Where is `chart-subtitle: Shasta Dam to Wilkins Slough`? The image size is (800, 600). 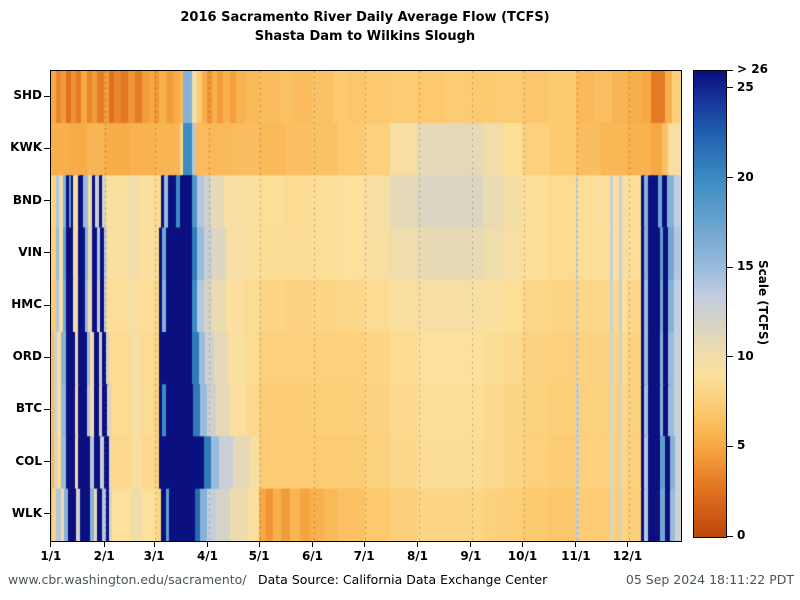 chart-subtitle: Shasta Dam to Wilkins Slough is located at coordinates (365, 36).